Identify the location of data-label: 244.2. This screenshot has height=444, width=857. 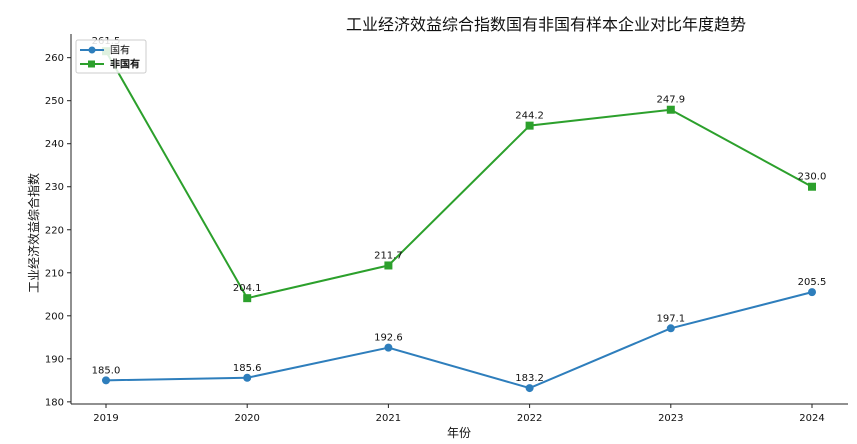
(529, 116).